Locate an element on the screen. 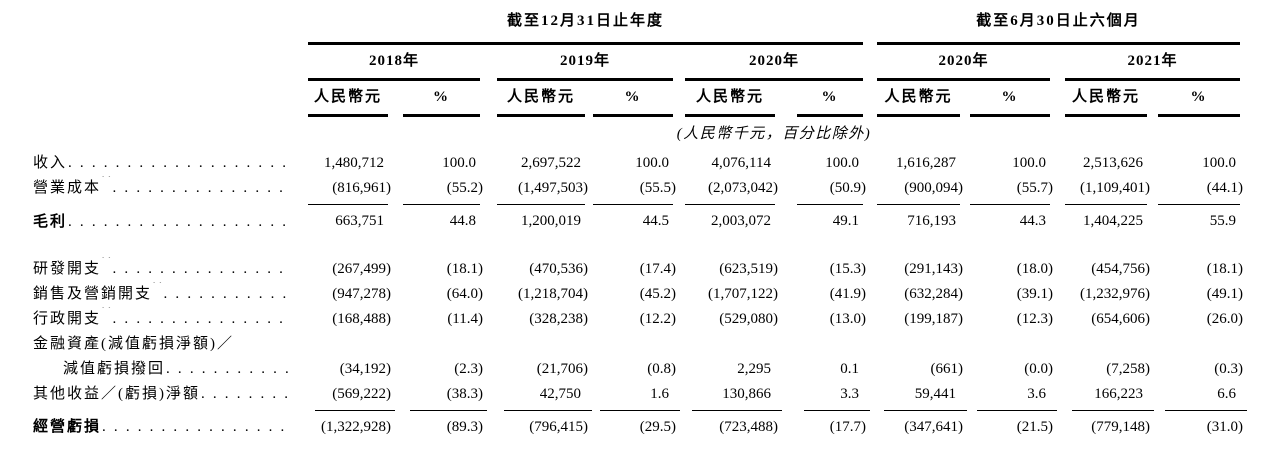 This screenshot has width=1282, height=452. cell-value: (0.3) is located at coordinates (1228, 368).